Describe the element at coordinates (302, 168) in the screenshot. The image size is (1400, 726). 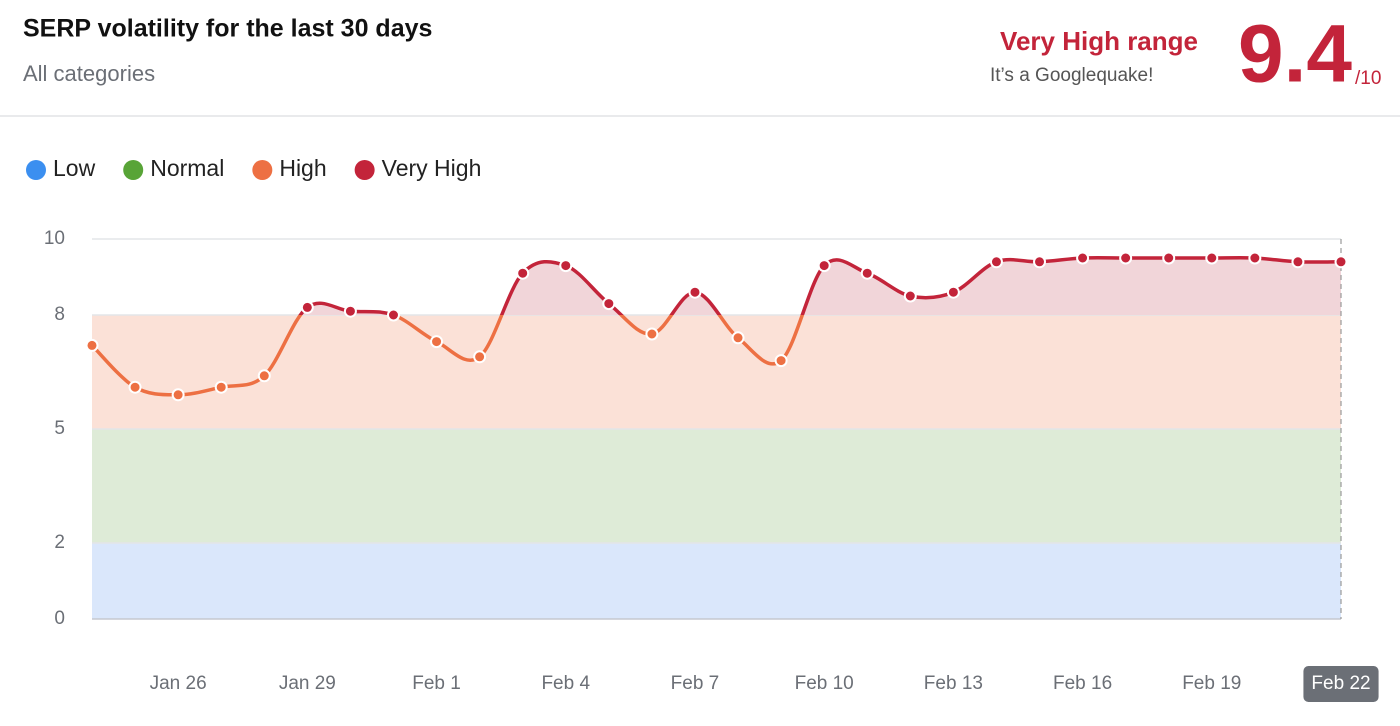
I see `legend-label: High` at that location.